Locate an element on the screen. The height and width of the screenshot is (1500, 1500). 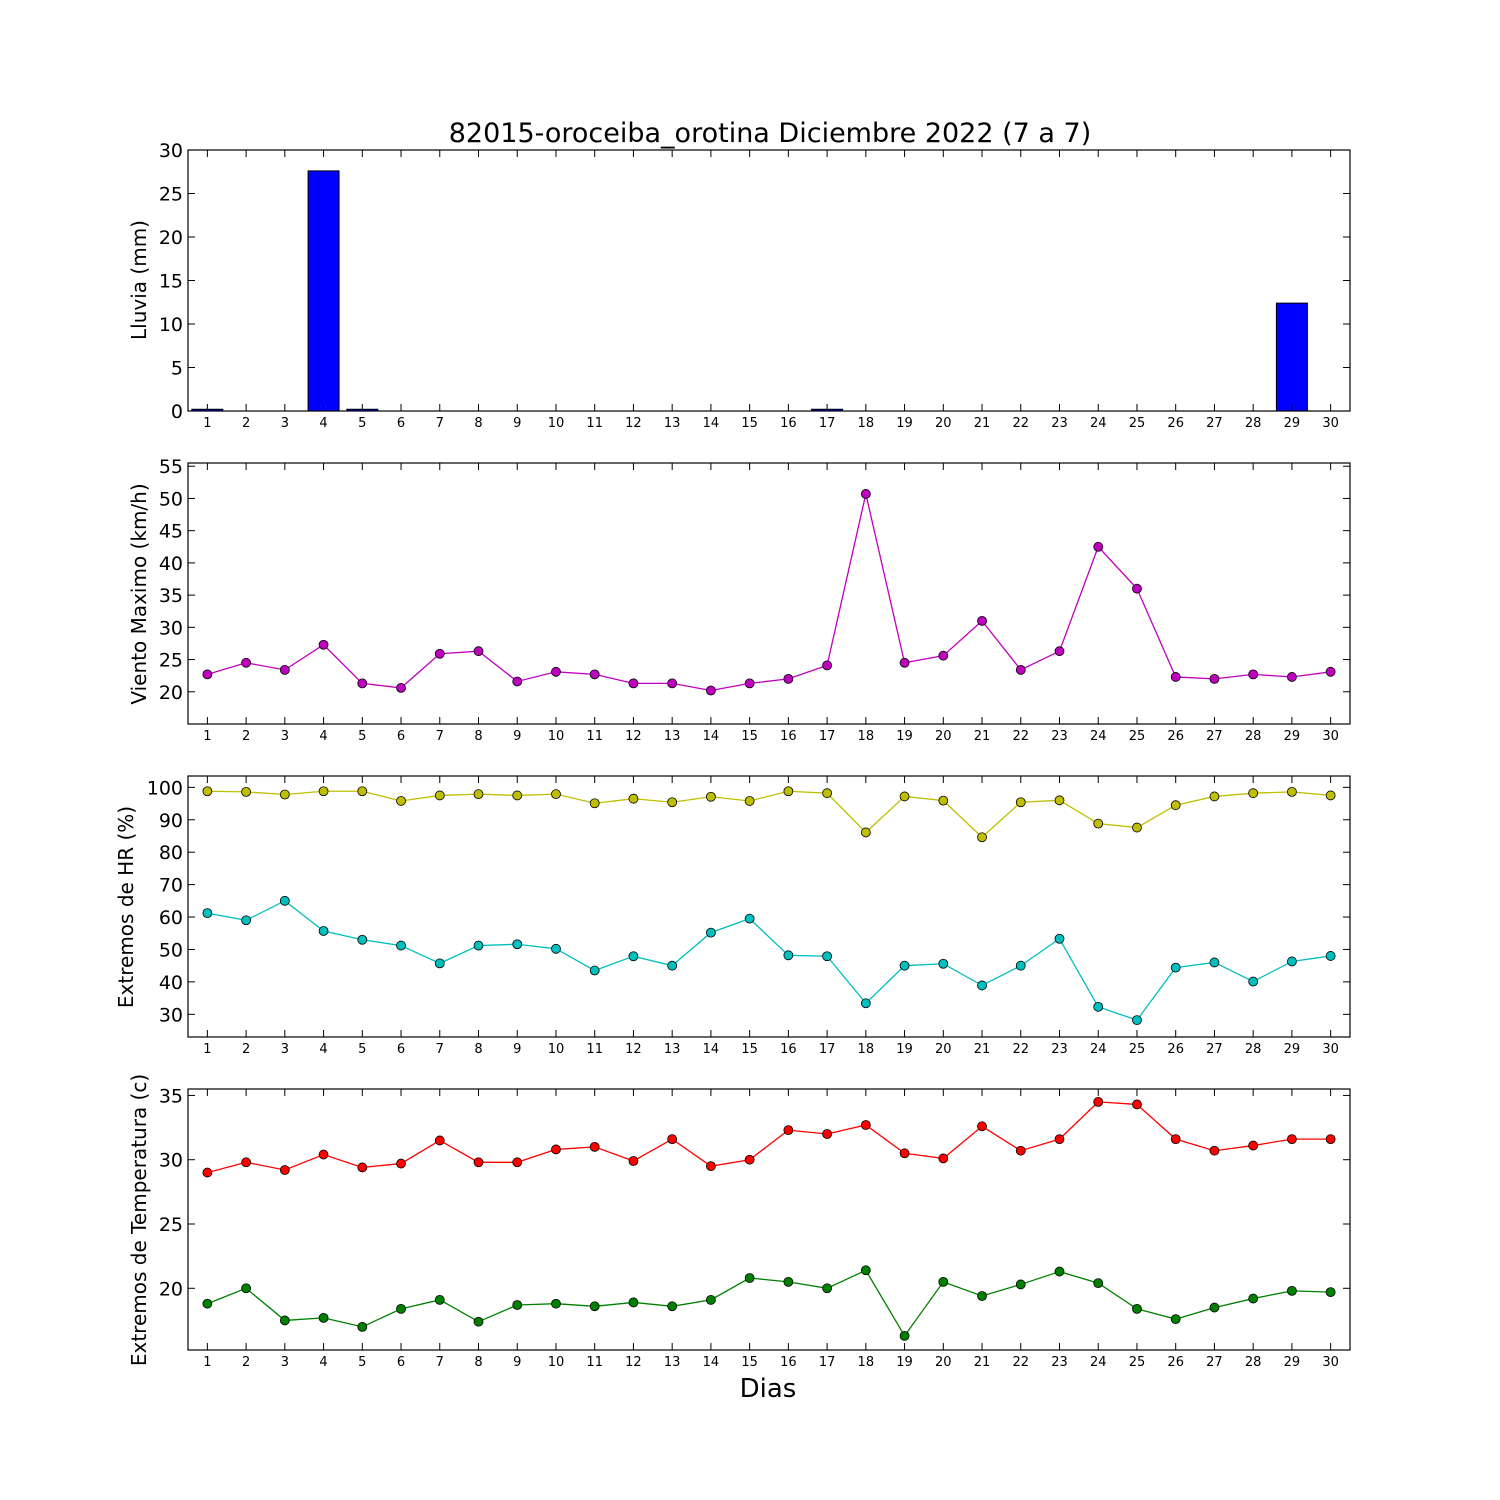
y-tick-label: 100 is located at coordinates (165, 788).